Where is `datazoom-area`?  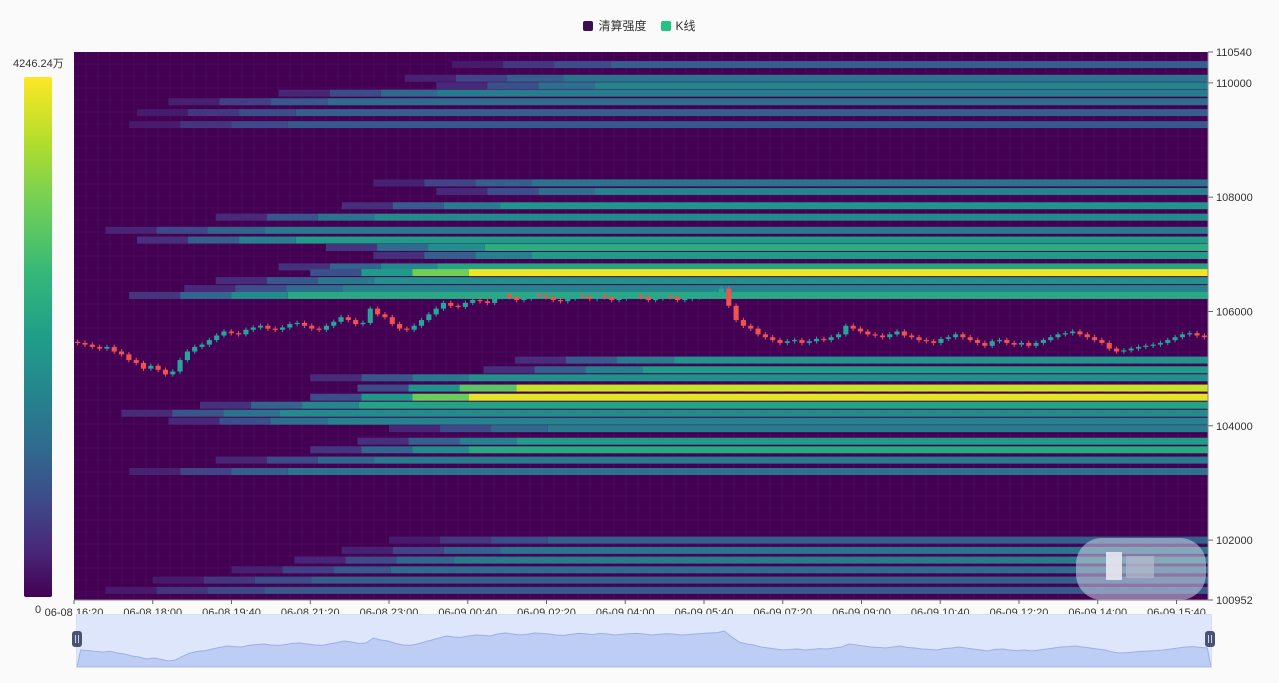
datazoom-area is located at coordinates (644, 649).